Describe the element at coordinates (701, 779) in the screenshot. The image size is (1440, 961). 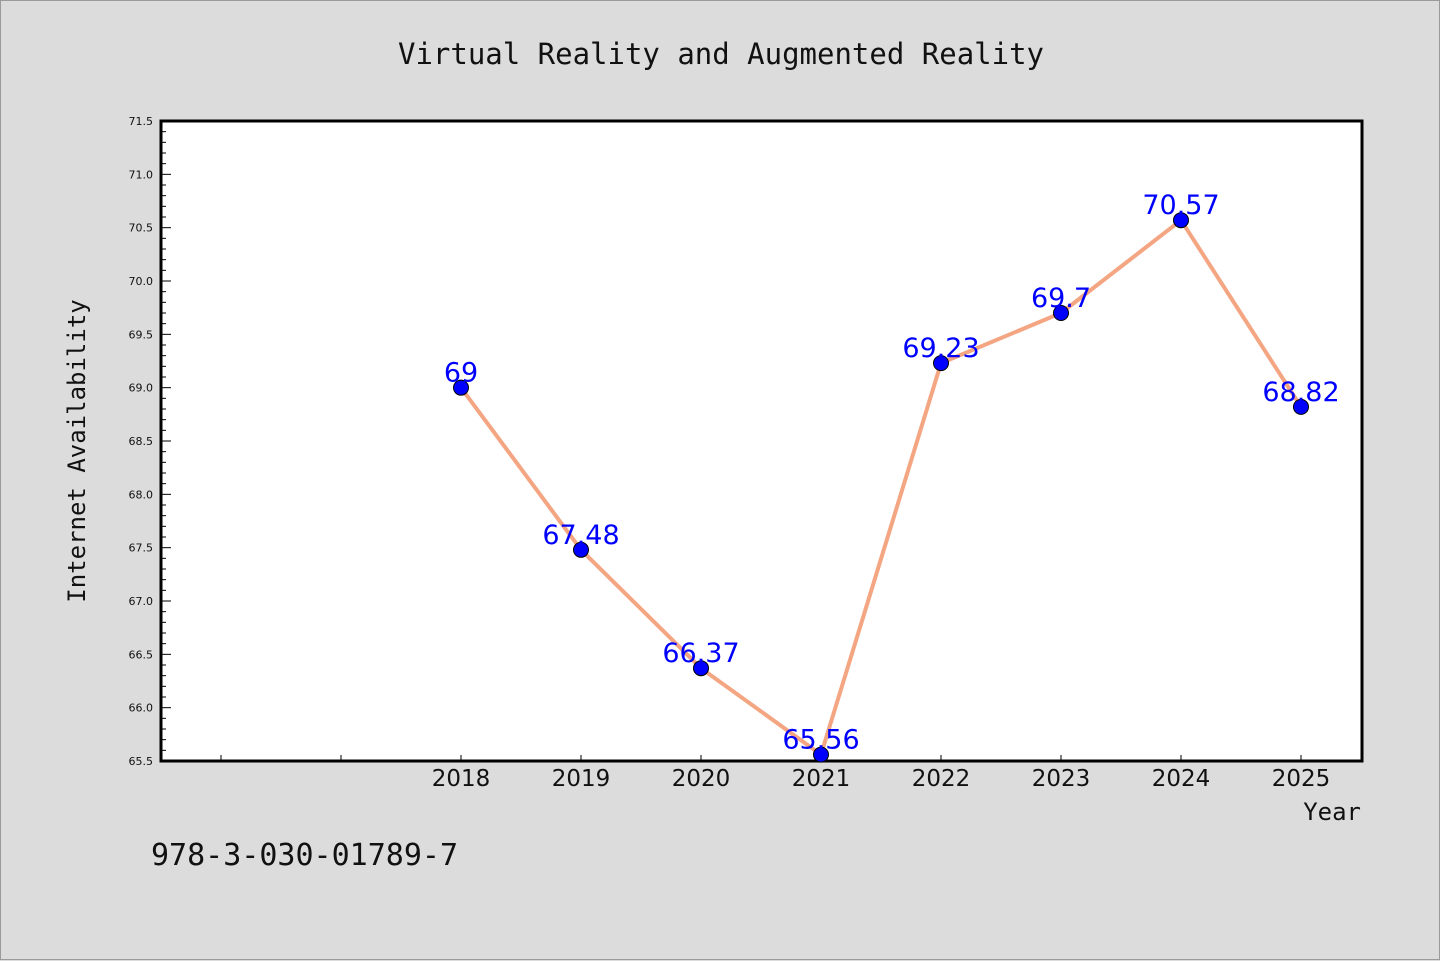
I see `x-tick-label: 2020` at that location.